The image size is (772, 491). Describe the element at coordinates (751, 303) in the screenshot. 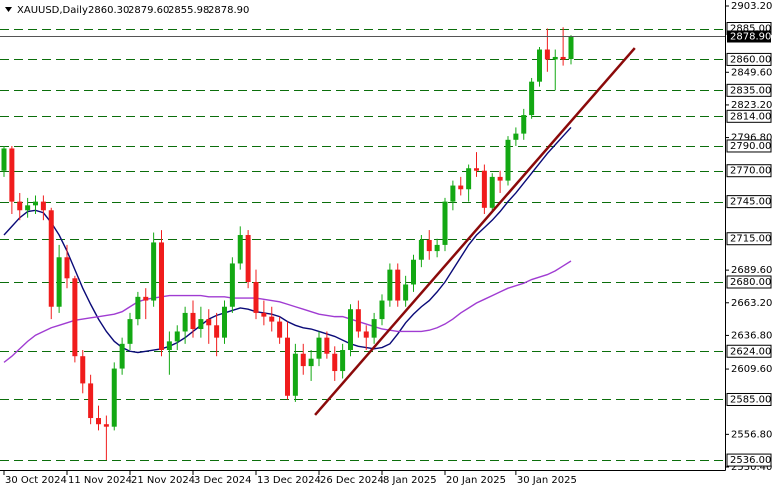

I see `y-tick-label: 2663.20` at that location.